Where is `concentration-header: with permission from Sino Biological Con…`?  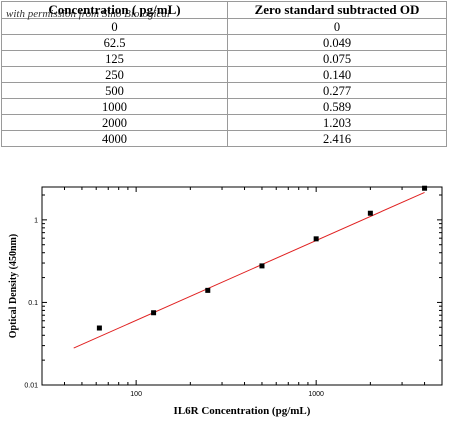 concentration-header: with permission from Sino Biological Con… is located at coordinates (114, 10).